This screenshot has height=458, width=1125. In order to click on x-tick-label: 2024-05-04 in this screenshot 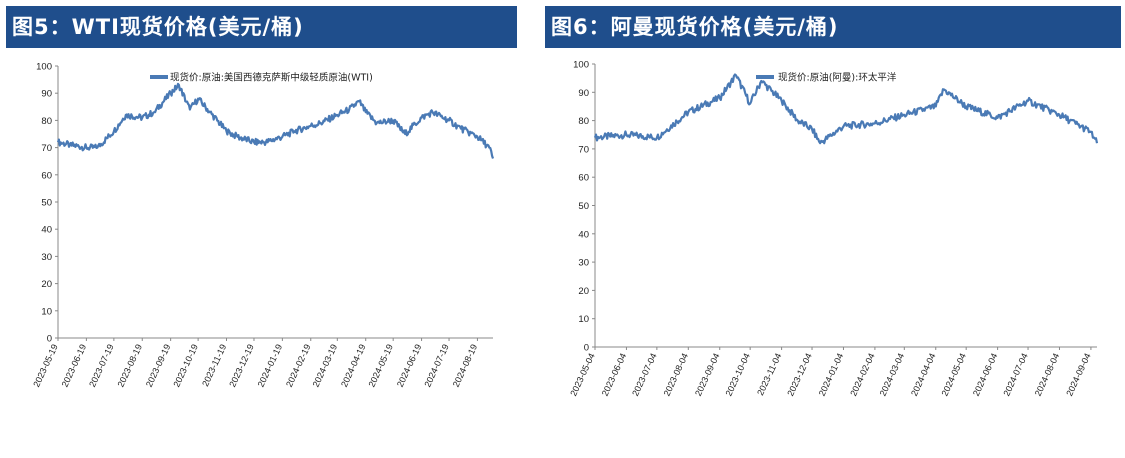, I will do `click(953, 375)`.